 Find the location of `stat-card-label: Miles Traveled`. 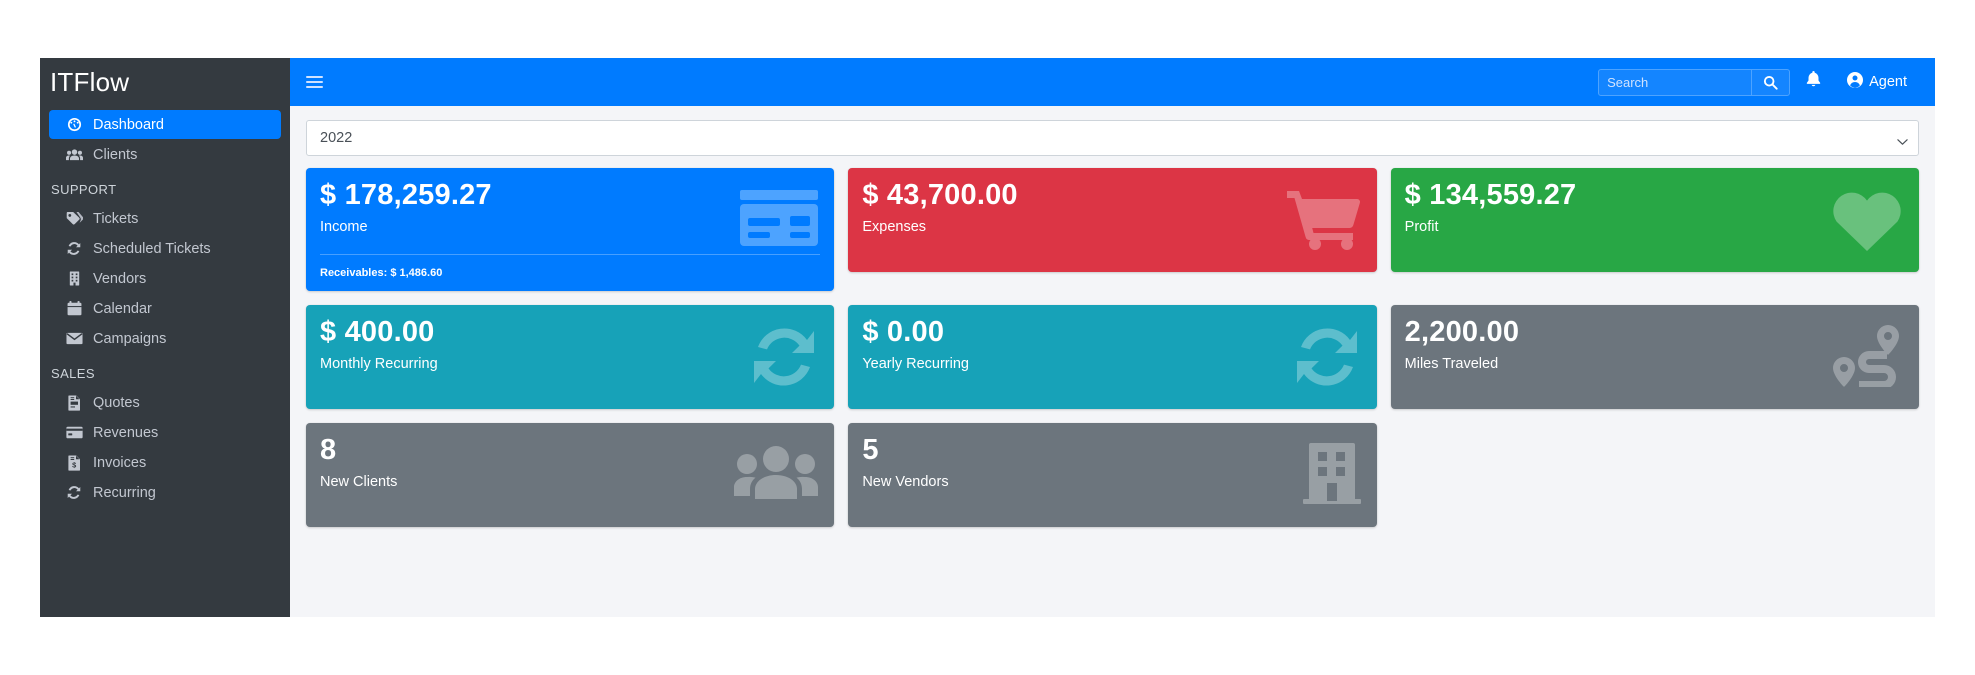

stat-card-label: Miles Traveled is located at coordinates (1451, 364).